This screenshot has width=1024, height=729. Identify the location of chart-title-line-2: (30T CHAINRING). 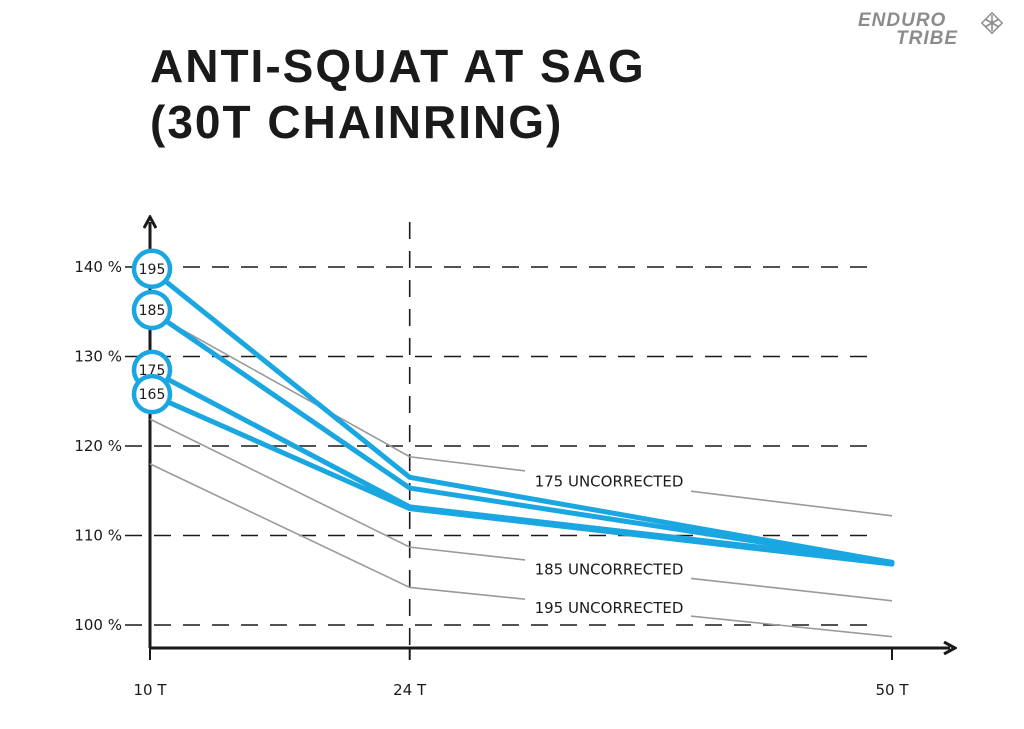
(357, 122).